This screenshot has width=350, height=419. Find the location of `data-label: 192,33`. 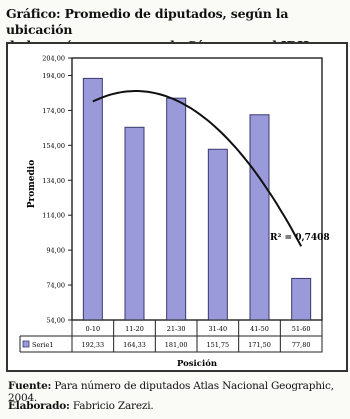

data-label: 192,33 is located at coordinates (92, 345).